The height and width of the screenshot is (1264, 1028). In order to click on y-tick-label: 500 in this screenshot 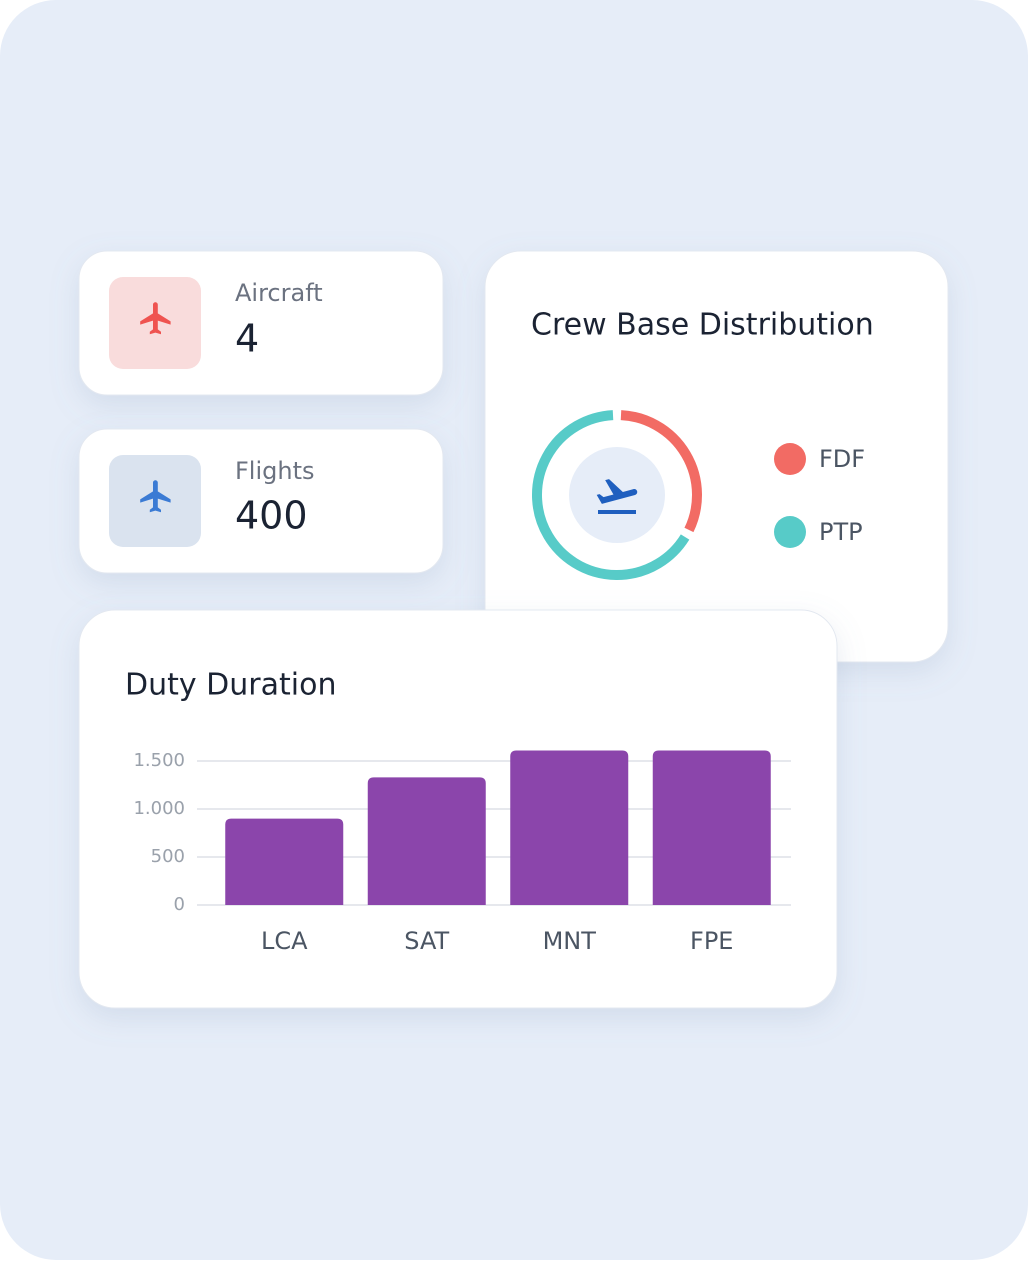, I will do `click(168, 856)`.